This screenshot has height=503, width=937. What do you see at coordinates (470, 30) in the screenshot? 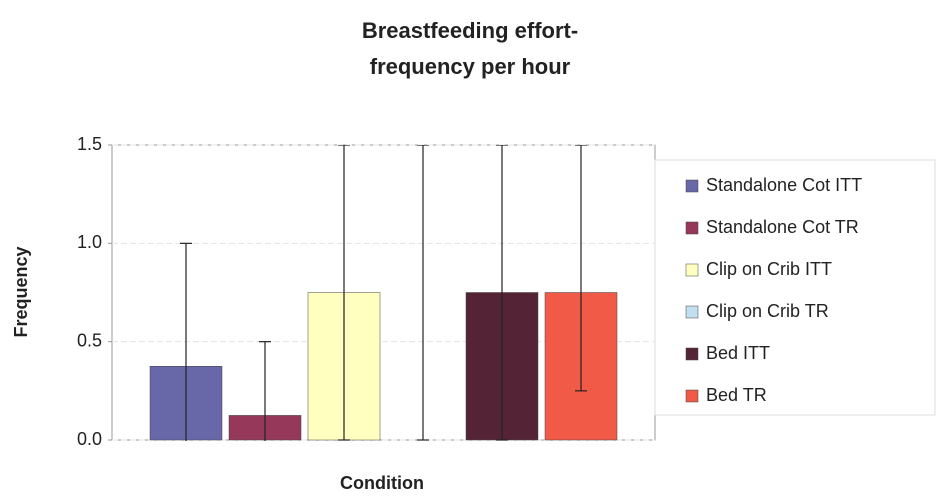
I see `chart-title: Breastfeeding effort-` at bounding box center [470, 30].